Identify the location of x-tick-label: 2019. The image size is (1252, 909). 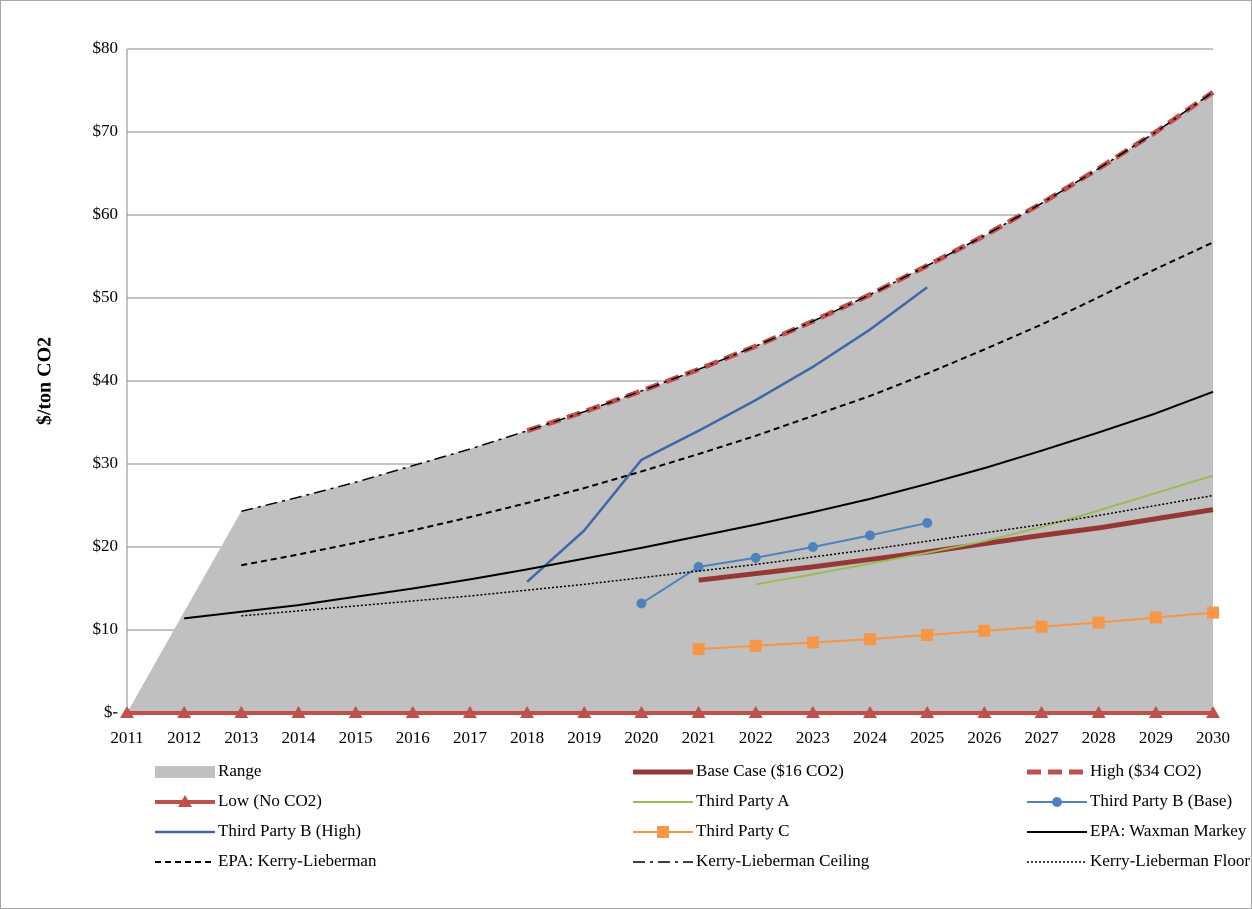
(584, 737).